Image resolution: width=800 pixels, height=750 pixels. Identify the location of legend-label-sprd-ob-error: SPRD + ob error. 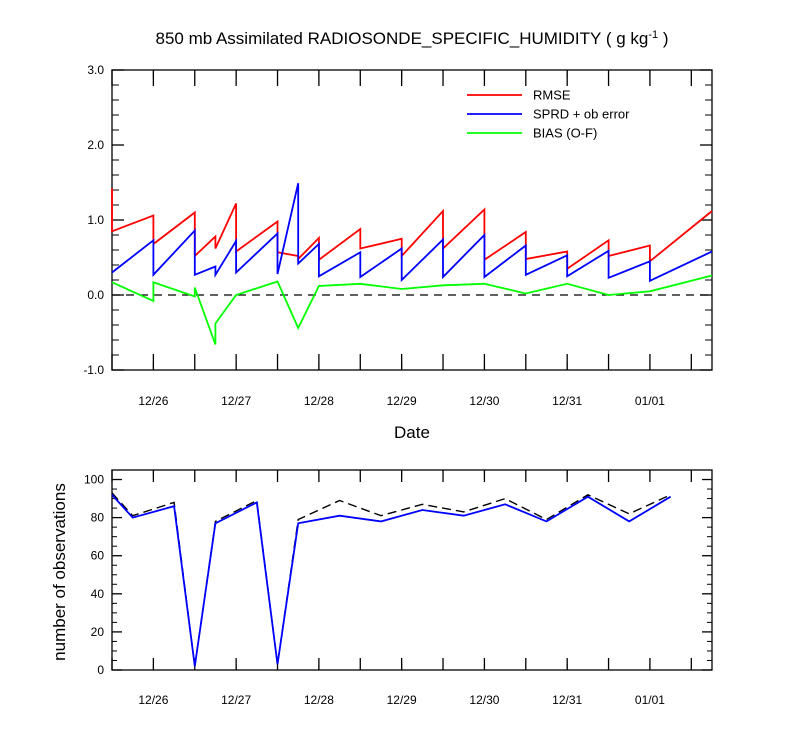
(581, 114).